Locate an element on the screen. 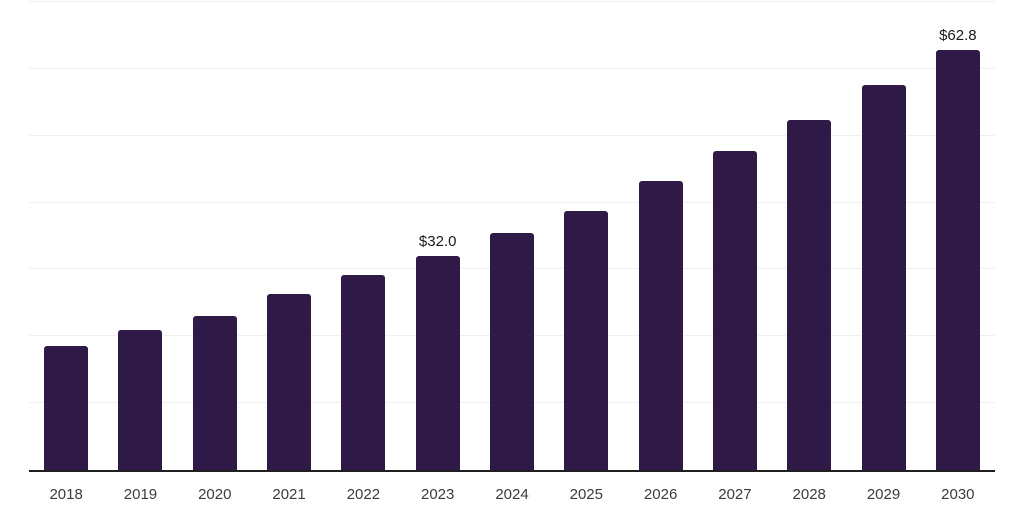  x-tick-label-2030: 2030 is located at coordinates (958, 494).